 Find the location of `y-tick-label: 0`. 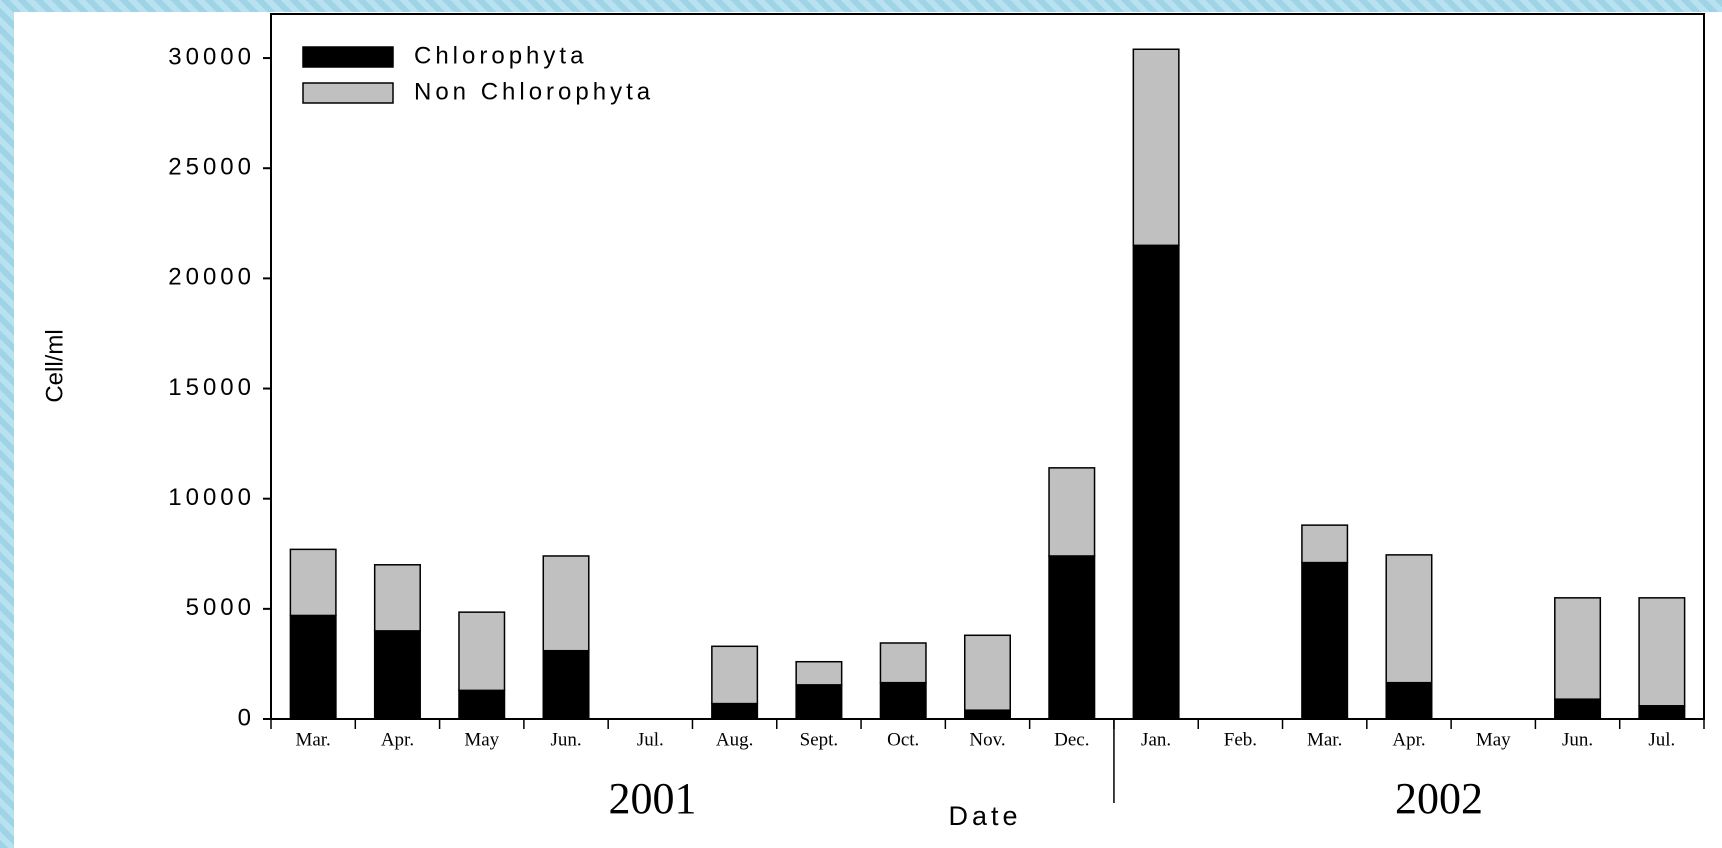

y-tick-label: 0 is located at coordinates (246, 717).